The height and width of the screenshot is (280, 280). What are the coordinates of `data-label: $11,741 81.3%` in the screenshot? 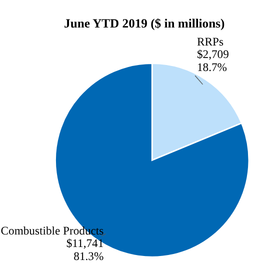 It's located at (85, 250).